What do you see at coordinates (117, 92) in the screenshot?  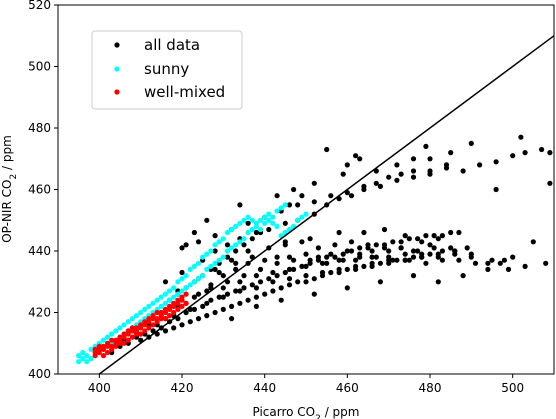 I see `legend-marker-well-mixed` at bounding box center [117, 92].